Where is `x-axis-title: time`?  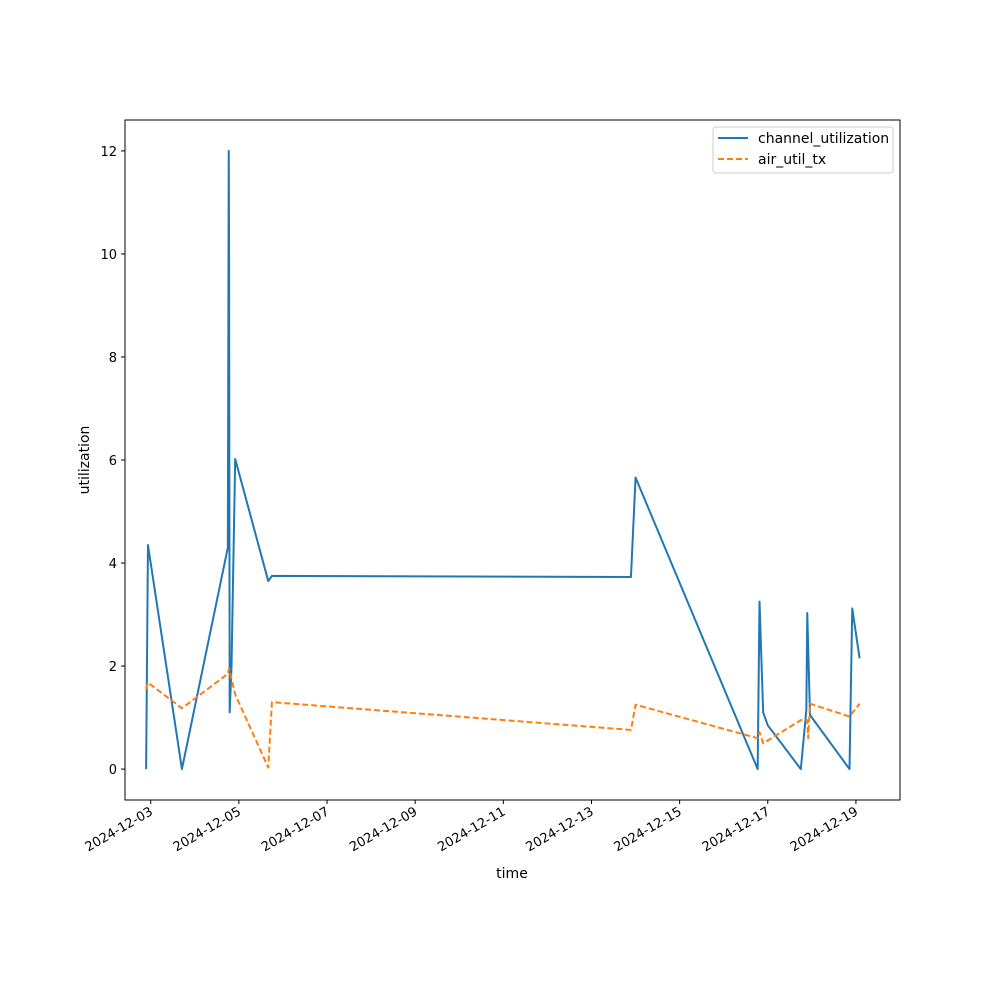
x-axis-title: time is located at coordinates (512, 874).